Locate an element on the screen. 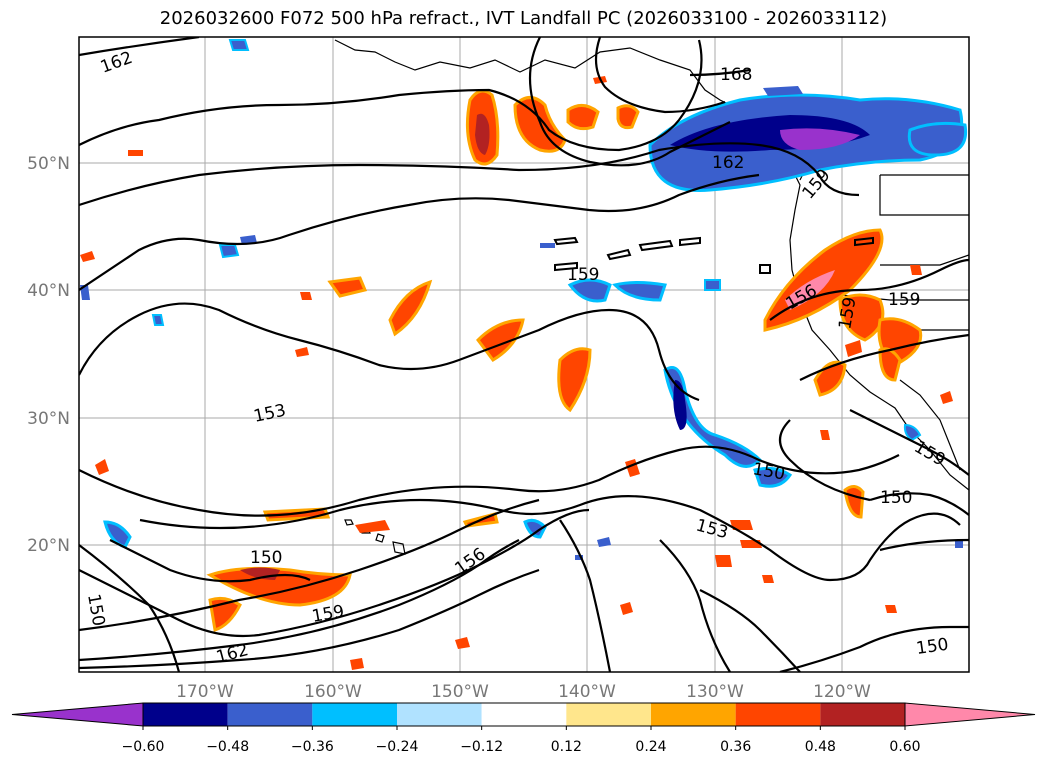  small-contour-blobs is located at coordinates (713, 255).